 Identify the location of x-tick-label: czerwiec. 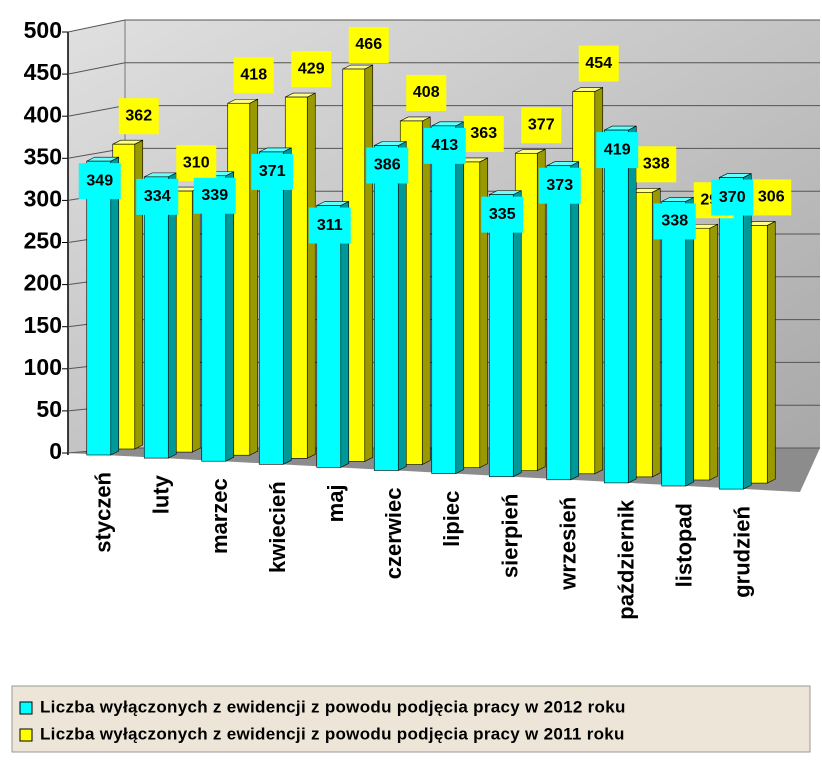
(393, 534).